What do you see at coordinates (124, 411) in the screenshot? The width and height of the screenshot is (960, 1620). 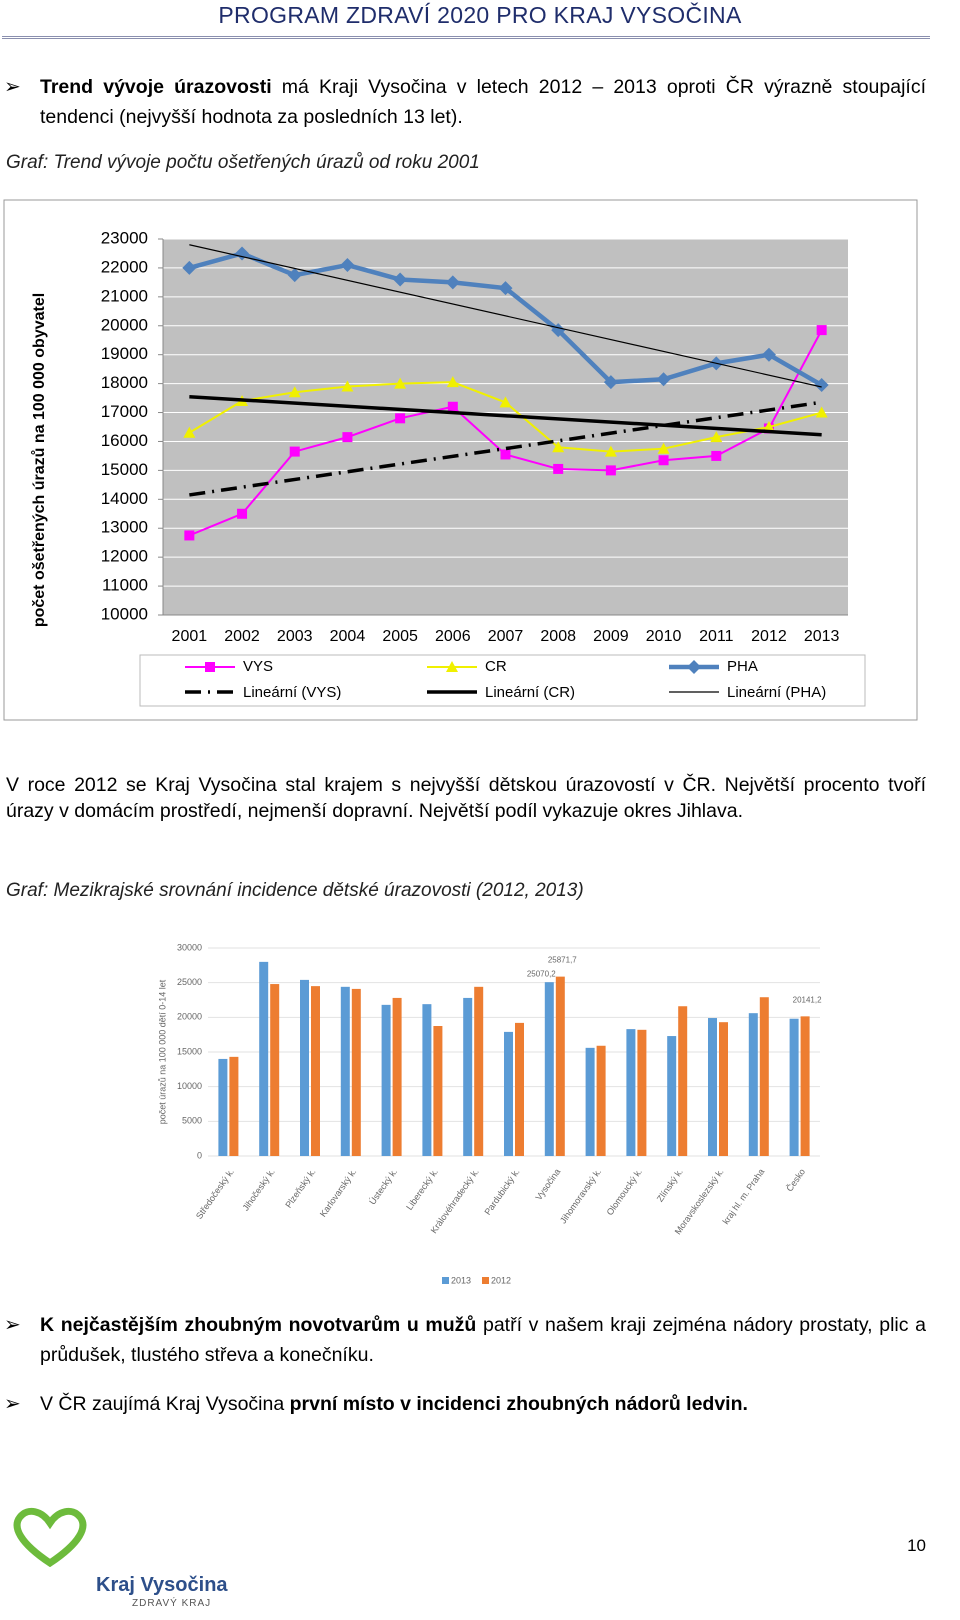 I see `y-tick-label: 17000` at bounding box center [124, 411].